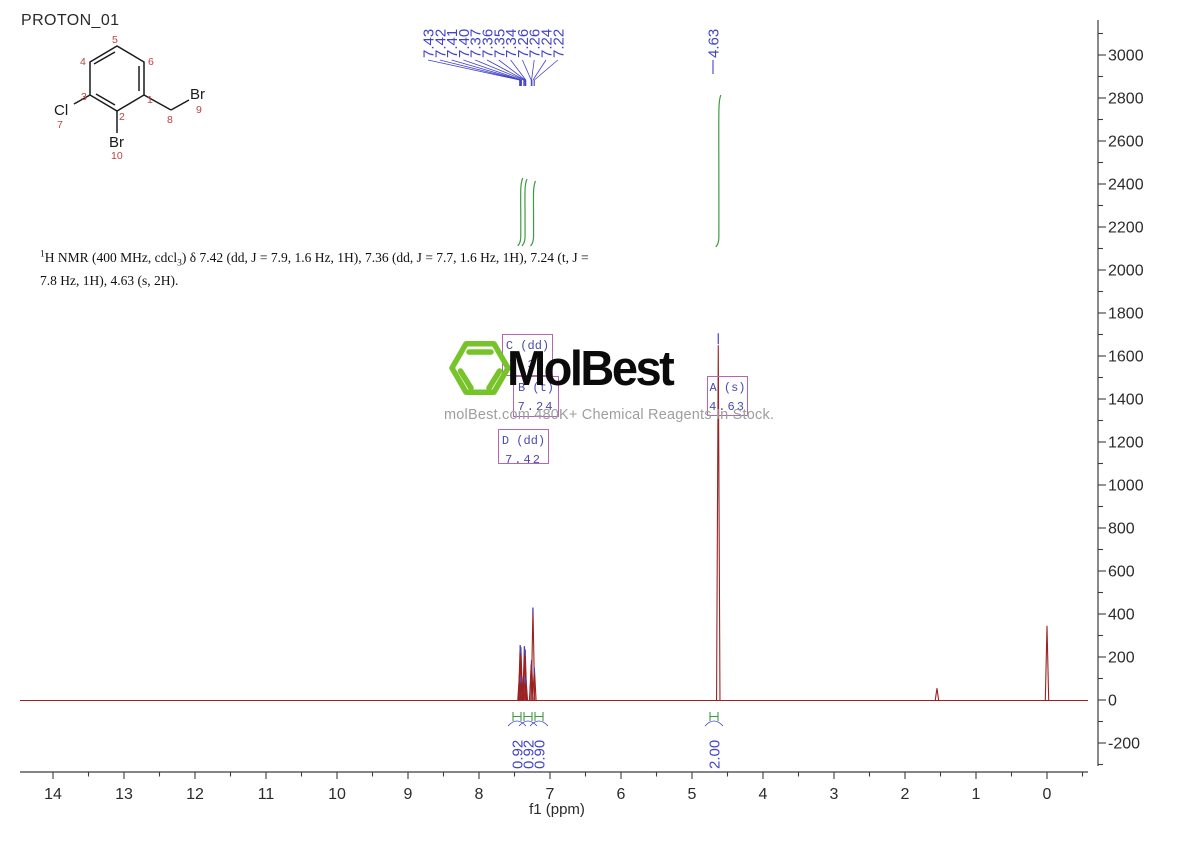  What do you see at coordinates (170, 120) in the screenshot?
I see `atom-number-8: 8` at bounding box center [170, 120].